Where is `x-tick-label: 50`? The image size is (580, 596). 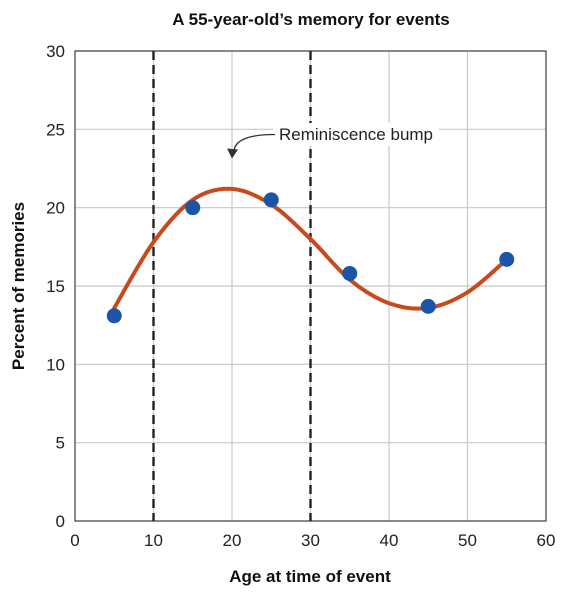
x-tick-label: 50 is located at coordinates (467, 540).